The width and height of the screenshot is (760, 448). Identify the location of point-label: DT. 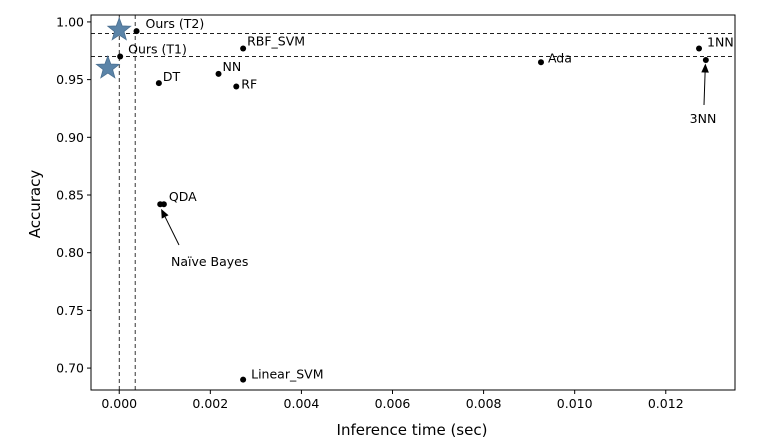
(172, 76).